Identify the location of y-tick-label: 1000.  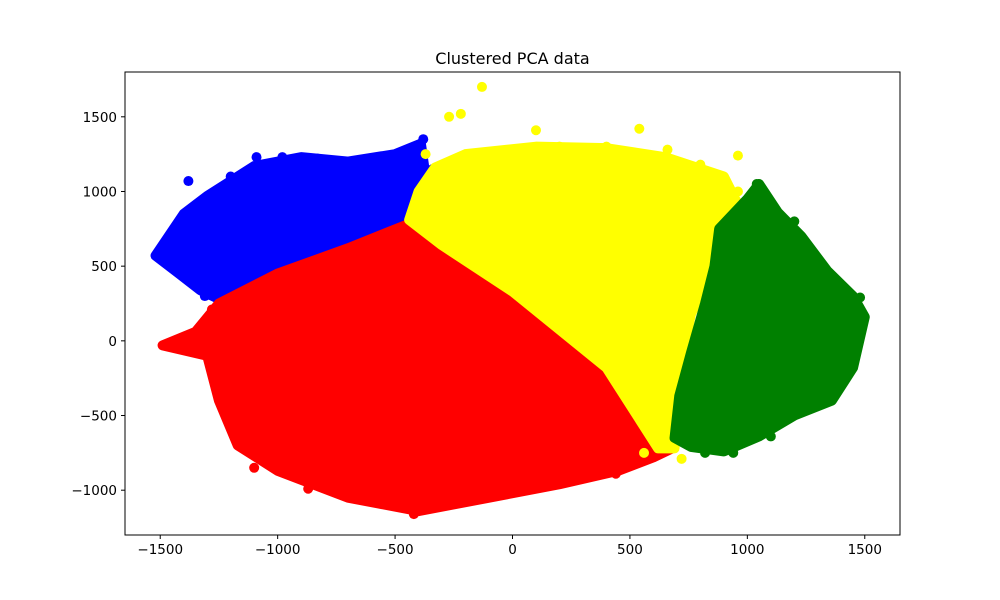
(100, 192).